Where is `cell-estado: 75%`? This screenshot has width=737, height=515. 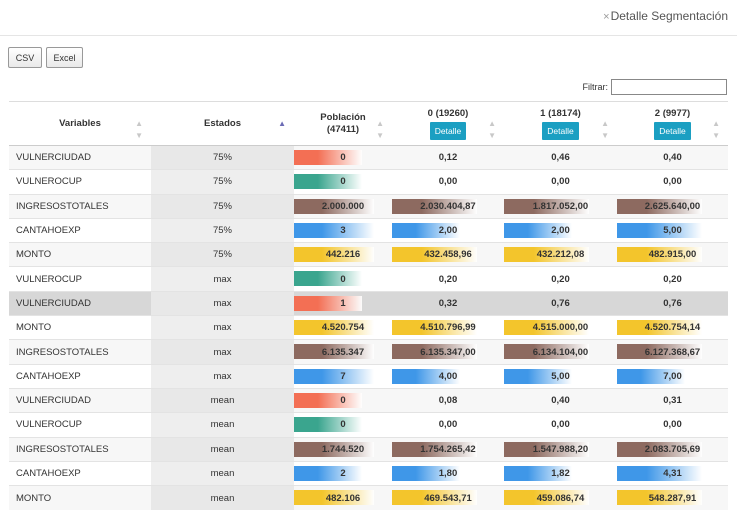
cell-estado: 75% is located at coordinates (222, 182).